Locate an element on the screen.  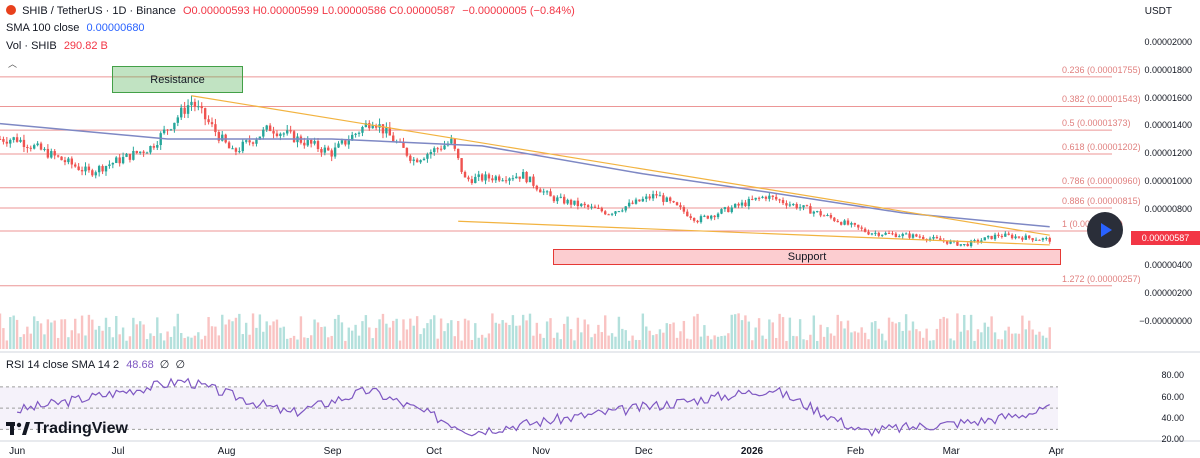
sma-legend: SMA 100 close 0.00000680 is located at coordinates (75, 28).